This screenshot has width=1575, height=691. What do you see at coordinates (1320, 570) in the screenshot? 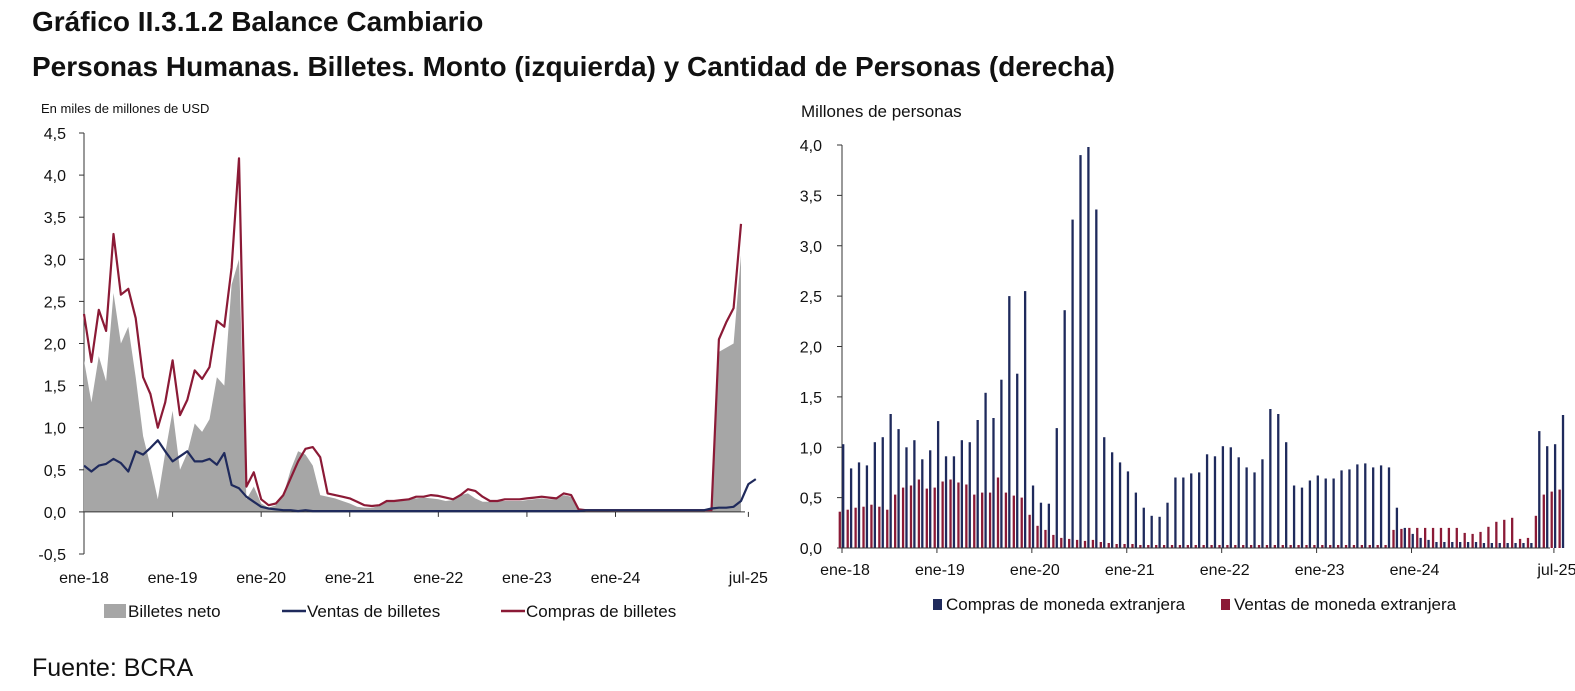
I see `right-x-tick-label: ene-23` at bounding box center [1320, 570].